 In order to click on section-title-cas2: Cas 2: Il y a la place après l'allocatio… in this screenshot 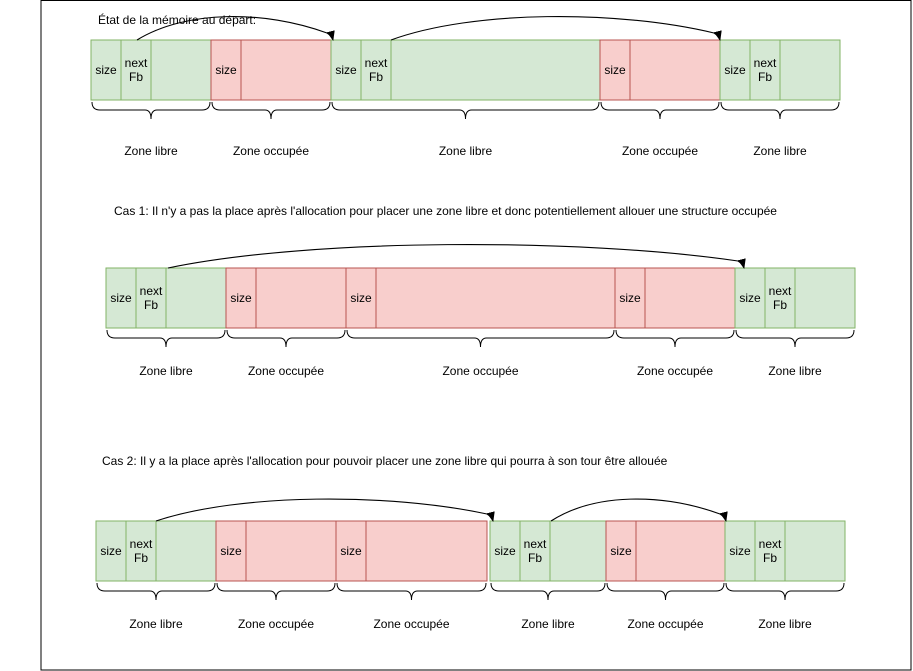, I will do `click(385, 461)`.